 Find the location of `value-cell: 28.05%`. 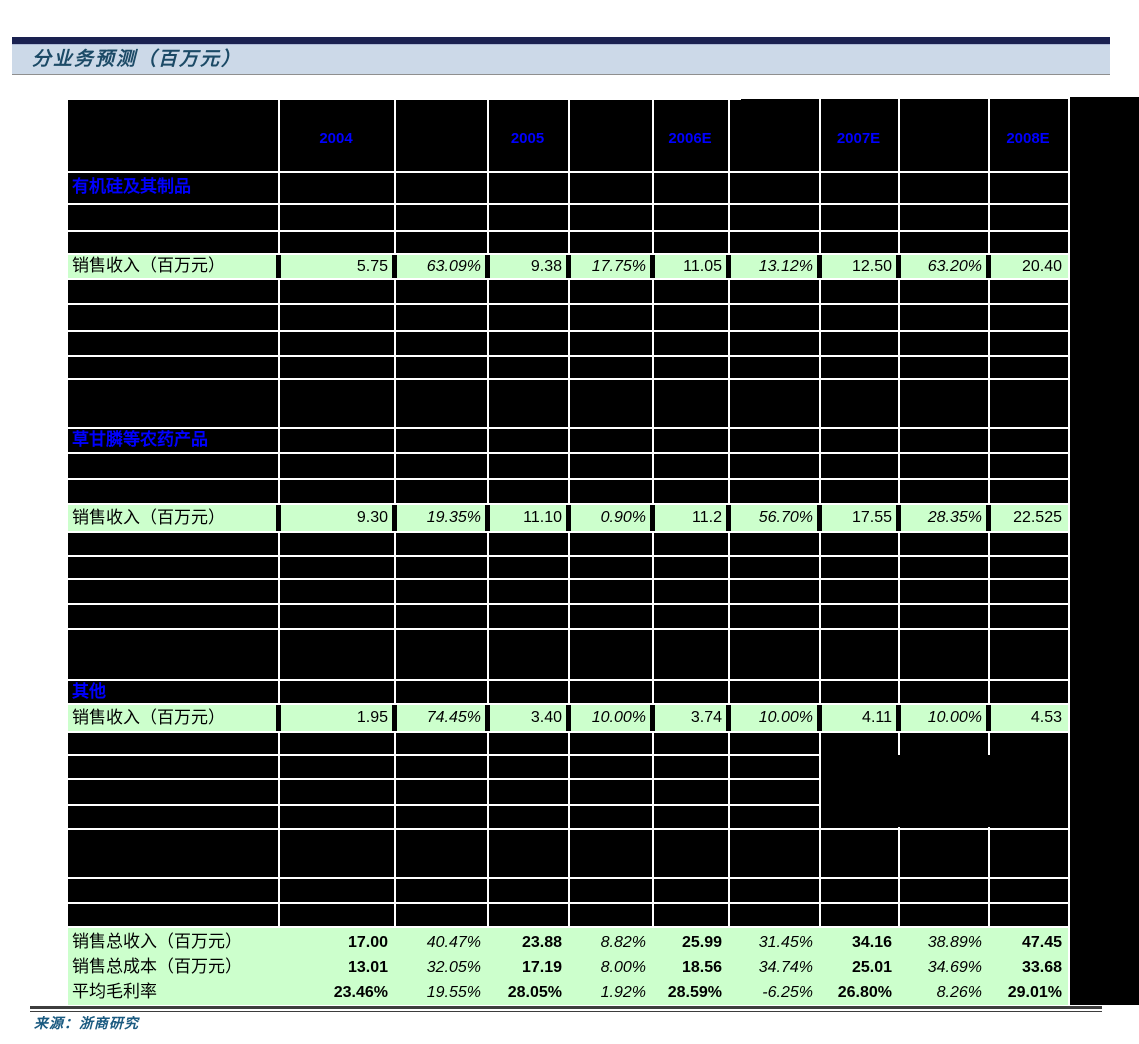

value-cell: 28.05% is located at coordinates (534, 992).